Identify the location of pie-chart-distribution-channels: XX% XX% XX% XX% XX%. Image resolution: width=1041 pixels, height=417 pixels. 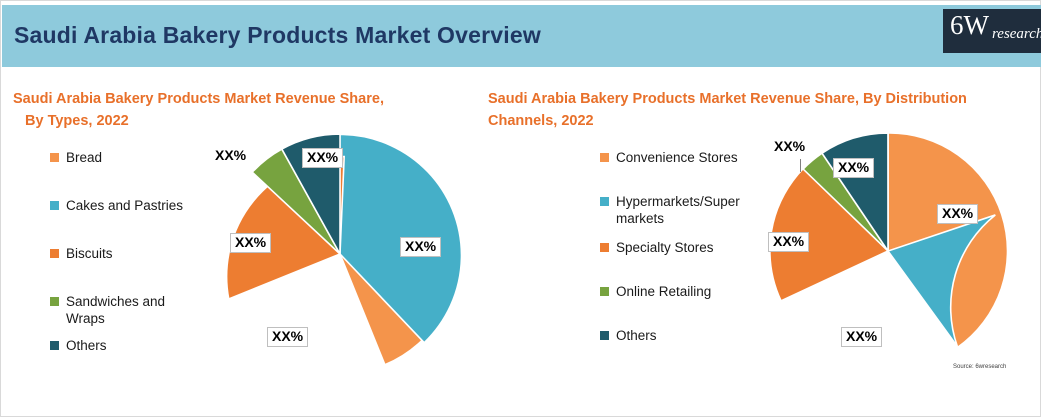
(888, 250).